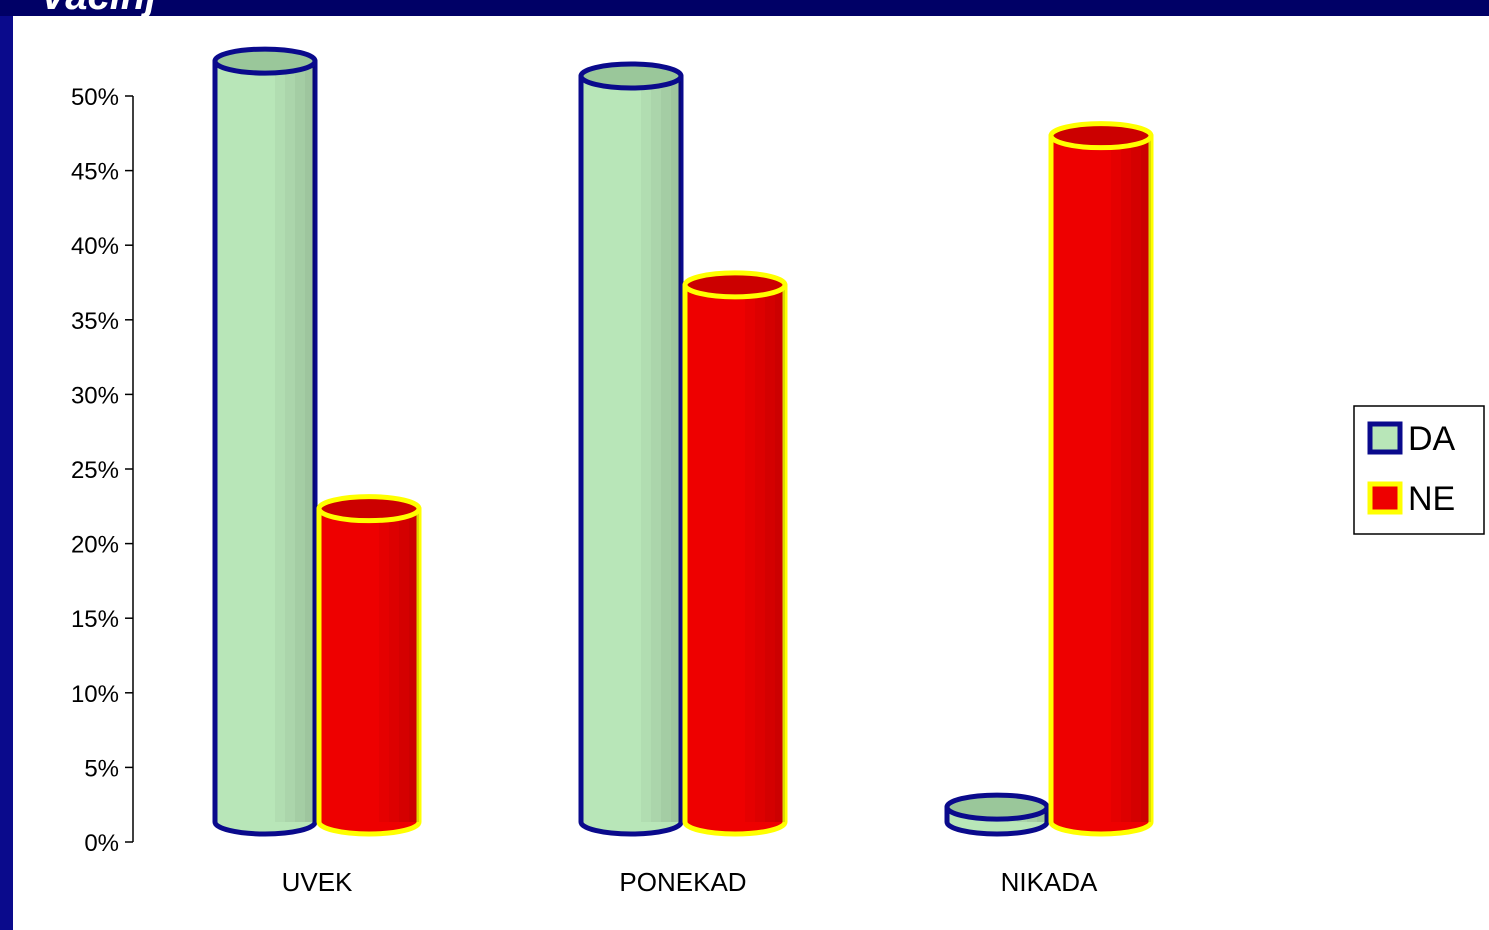 The width and height of the screenshot is (1489, 930). I want to click on legend: DA NE, so click(1419, 470).